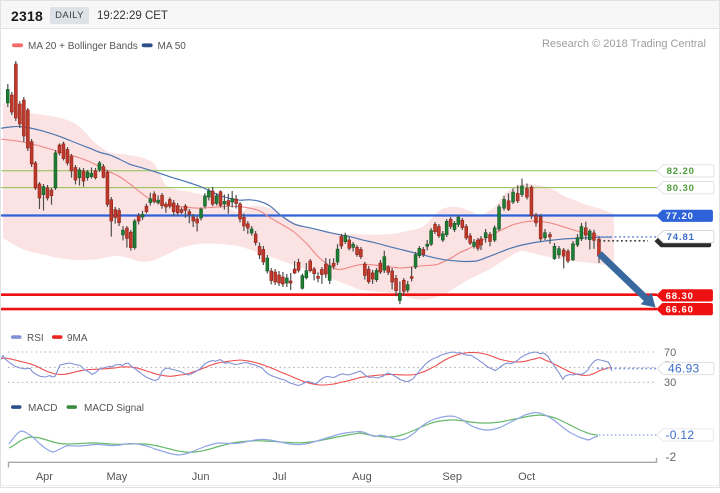 The width and height of the screenshot is (720, 493). What do you see at coordinates (680, 435) in the screenshot?
I see `svg-text: -0.12` at bounding box center [680, 435].